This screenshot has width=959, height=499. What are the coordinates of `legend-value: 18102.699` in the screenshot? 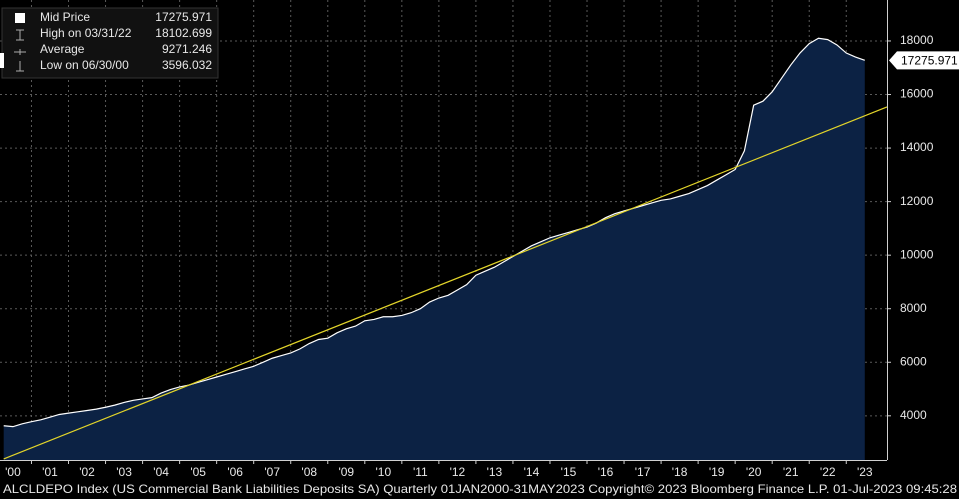 It's located at (183, 33).